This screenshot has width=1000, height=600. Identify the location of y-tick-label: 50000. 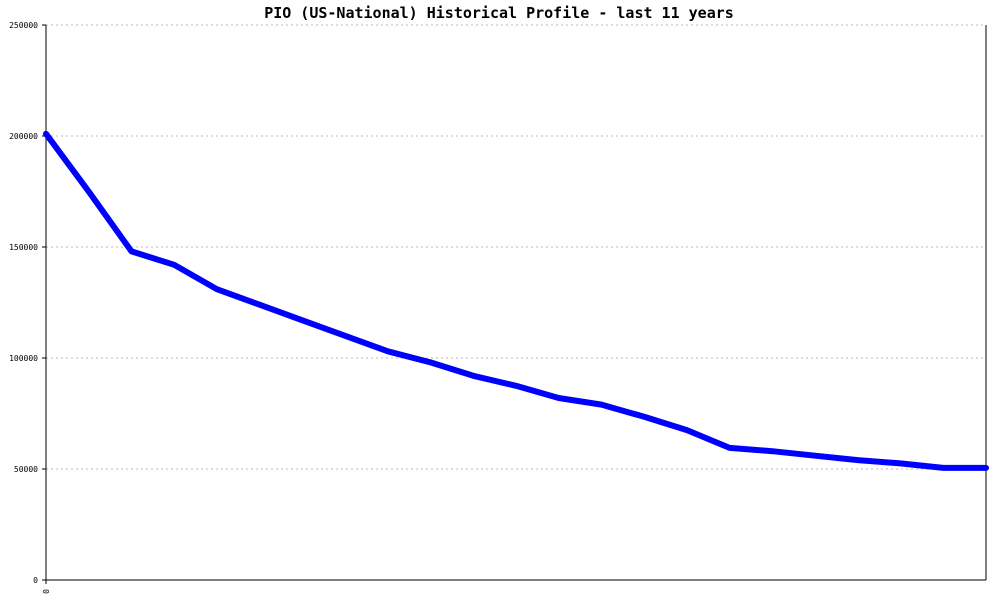
(26, 469).